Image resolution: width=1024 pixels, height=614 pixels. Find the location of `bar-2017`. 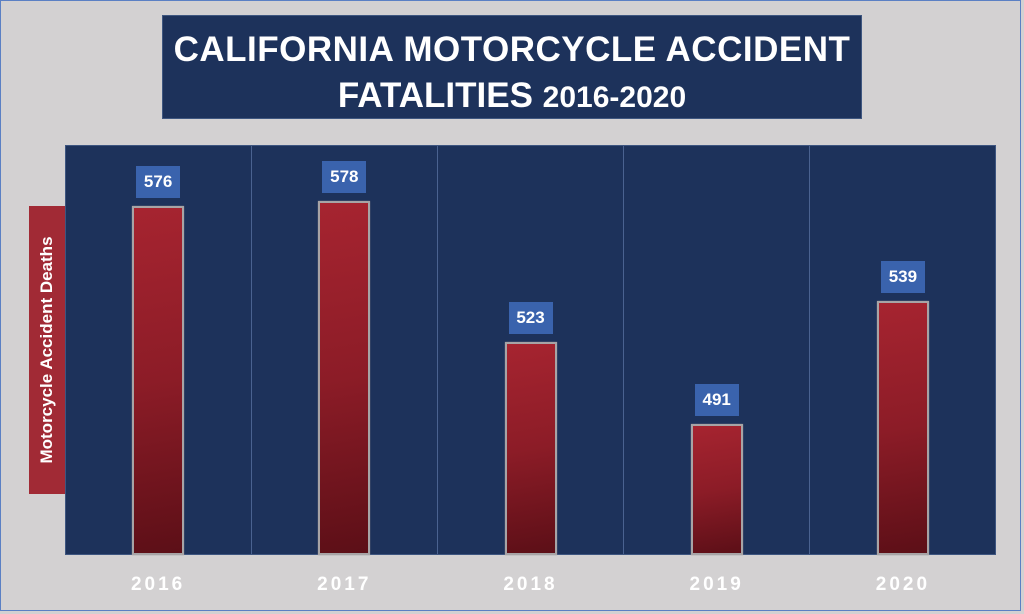

bar-2017 is located at coordinates (344, 378).